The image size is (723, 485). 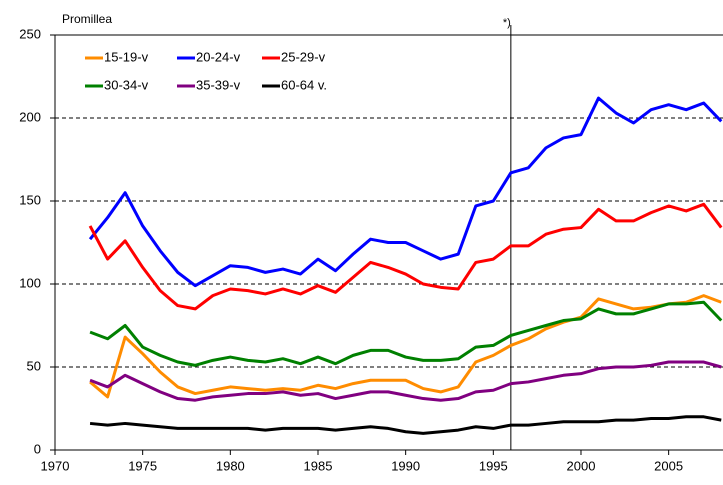 What do you see at coordinates (37, 448) in the screenshot?
I see `y-tick-label: 0` at bounding box center [37, 448].